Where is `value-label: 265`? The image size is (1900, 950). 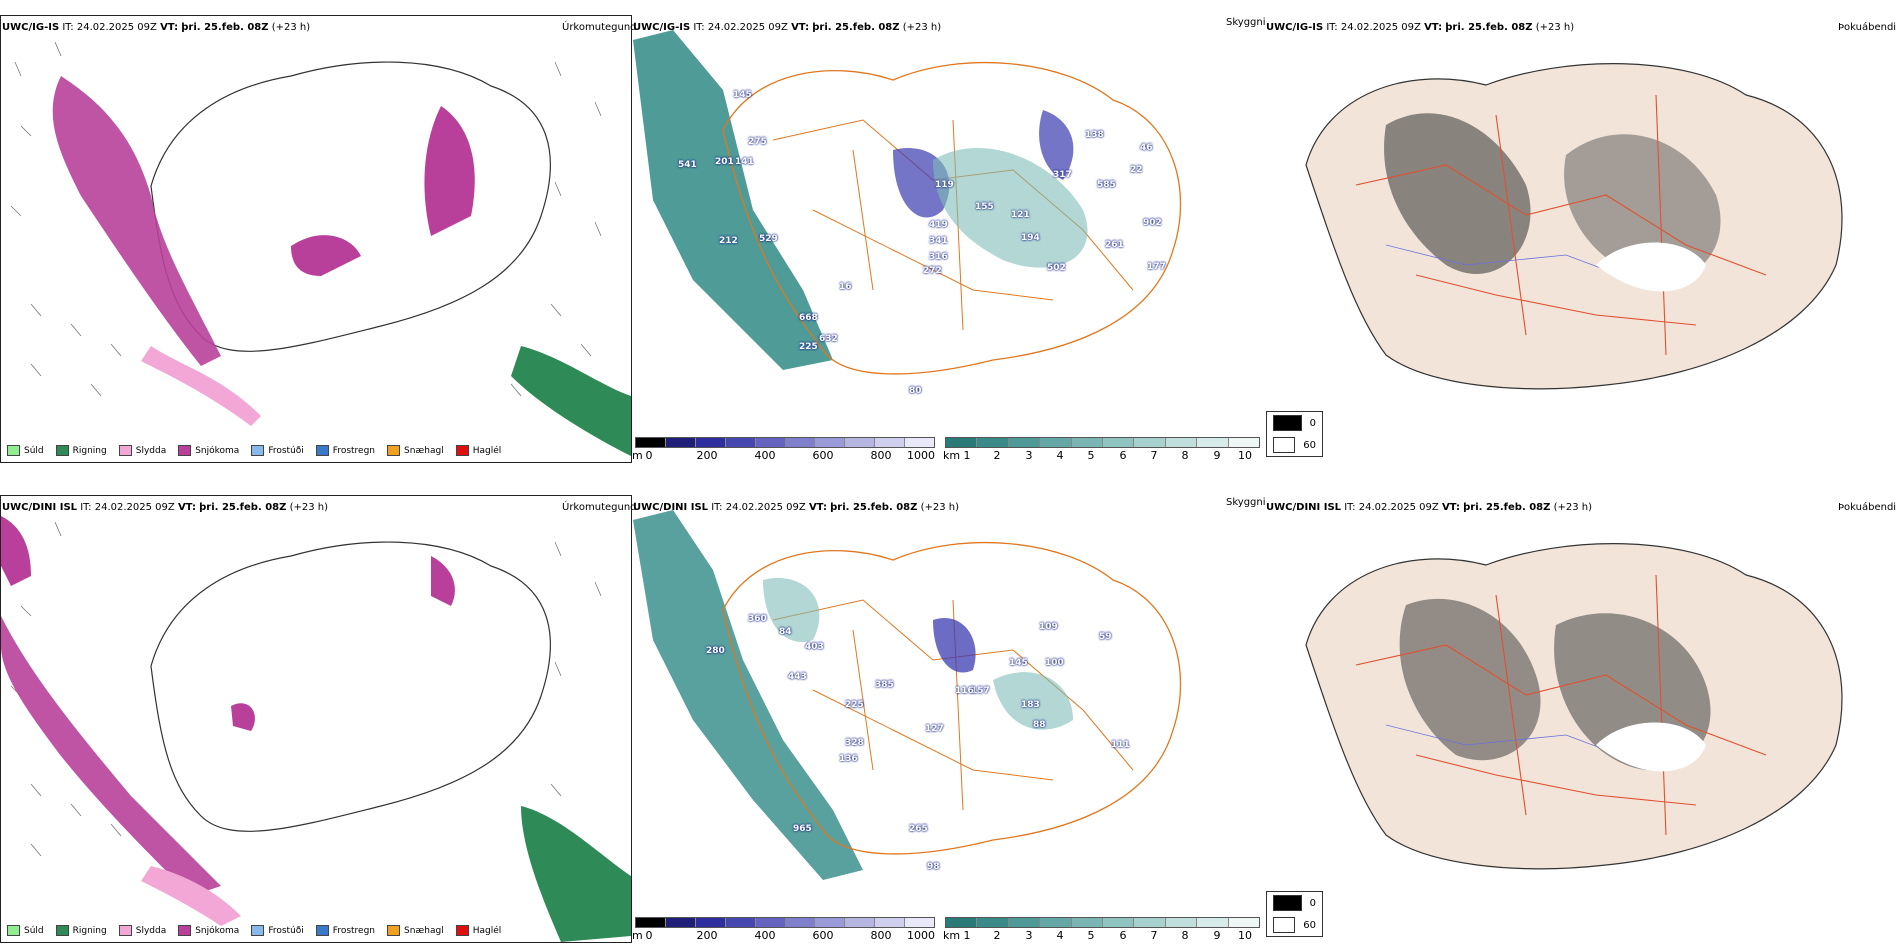 value-label: 265 is located at coordinates (918, 829).